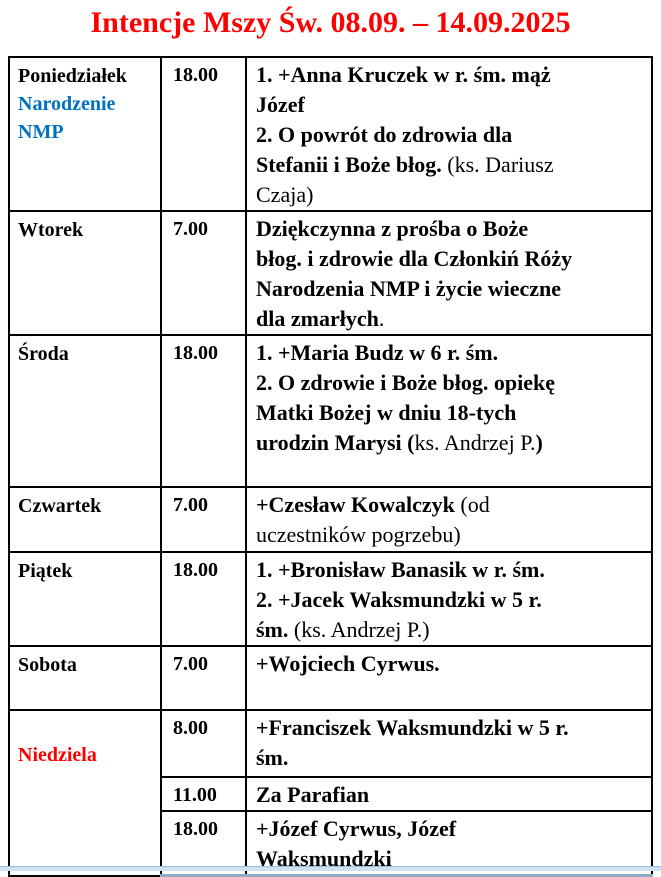  Describe the element at coordinates (381, 318) in the screenshot. I see `intention-text: .` at that location.